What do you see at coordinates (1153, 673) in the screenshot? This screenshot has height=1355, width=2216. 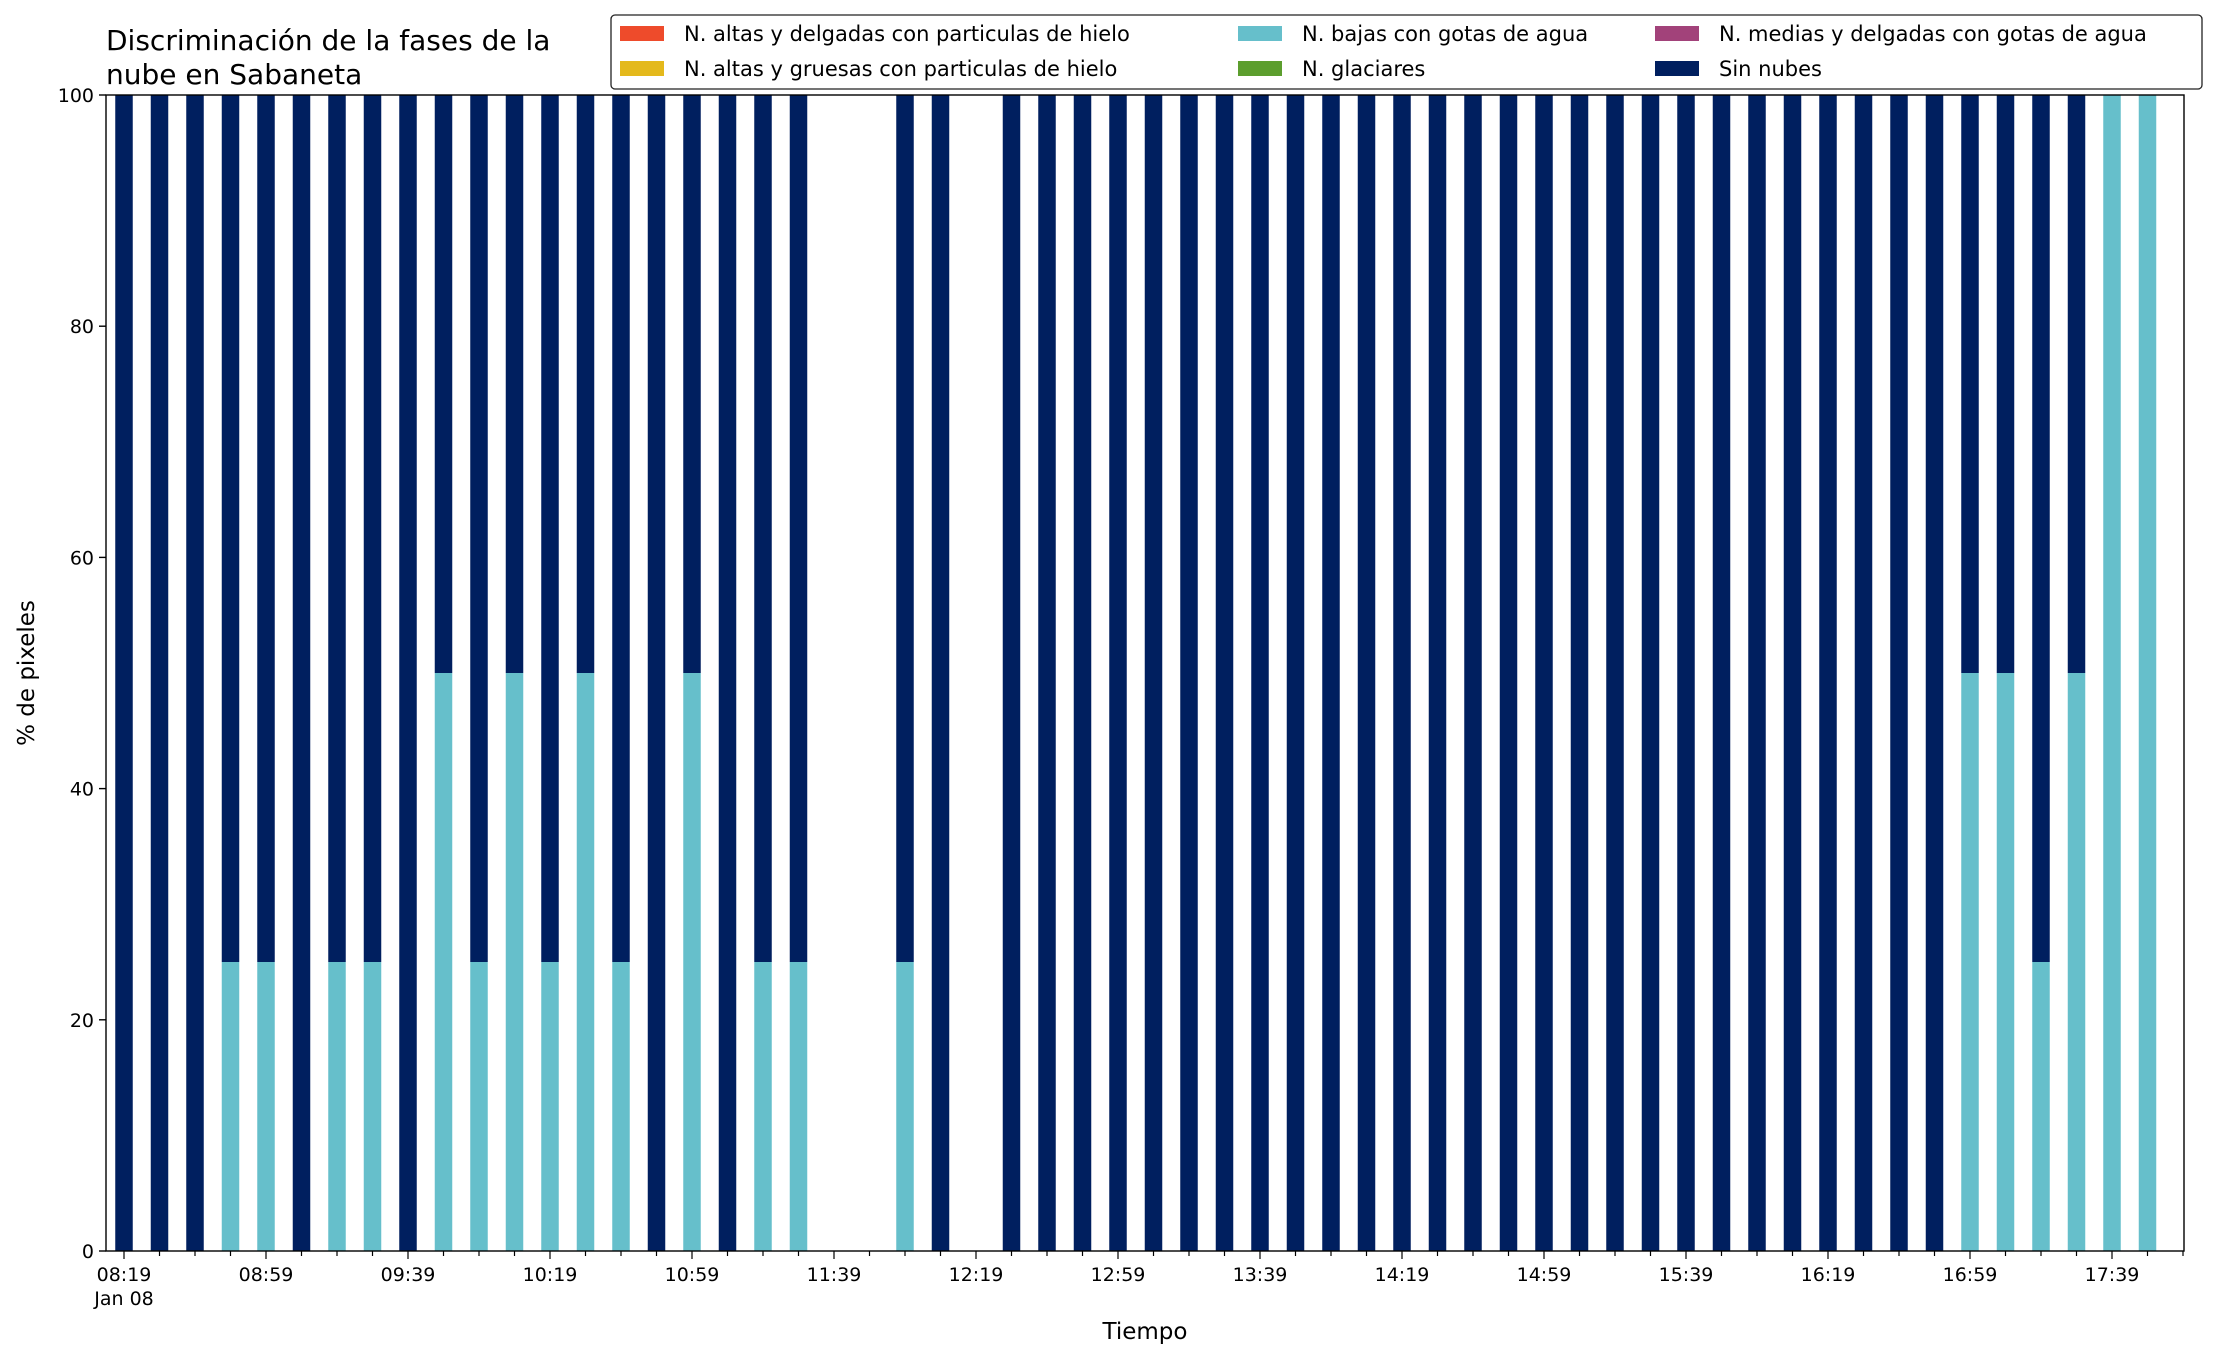 I see `bar-segment-13:09-series-5` at bounding box center [1153, 673].